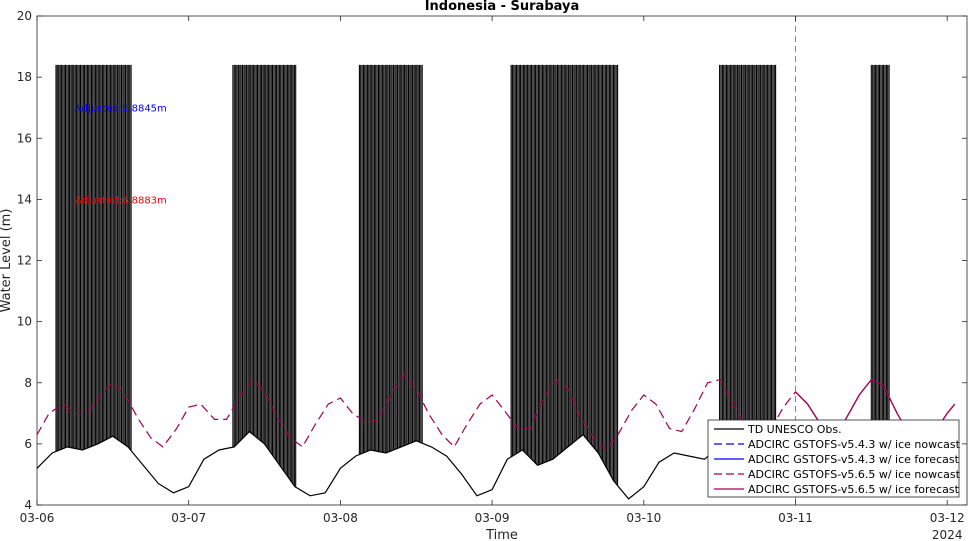 This screenshot has width=969, height=541. Describe the element at coordinates (492, 518) in the screenshot. I see `x-tick-label: 03-09` at that location.